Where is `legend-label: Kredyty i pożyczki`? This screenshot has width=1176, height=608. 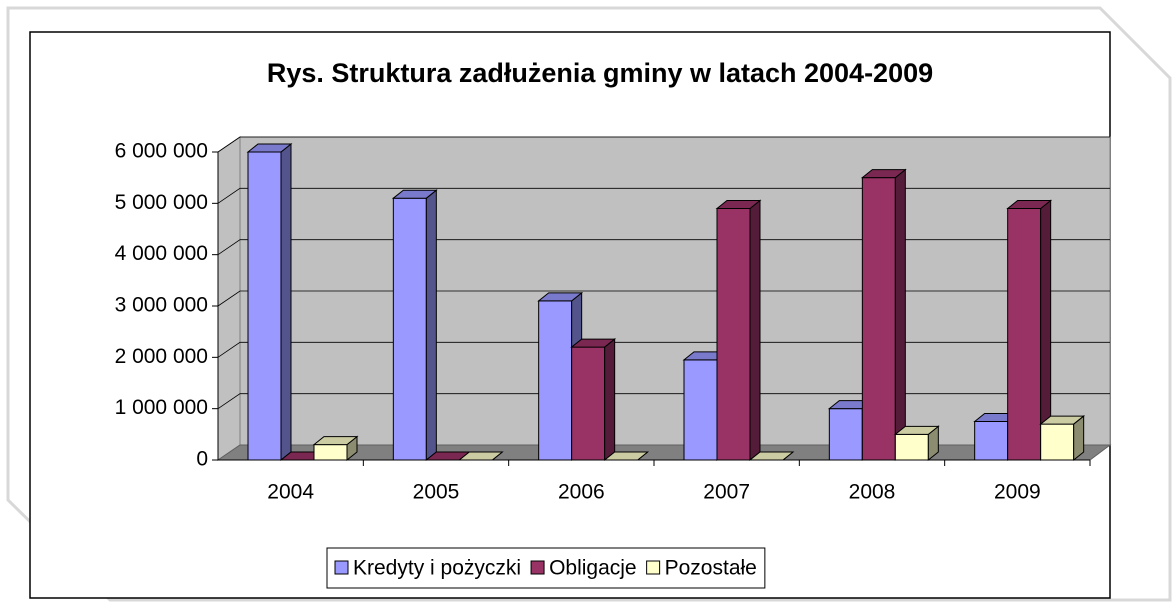
legend-label: Kredyty i pożyczki is located at coordinates (437, 568).